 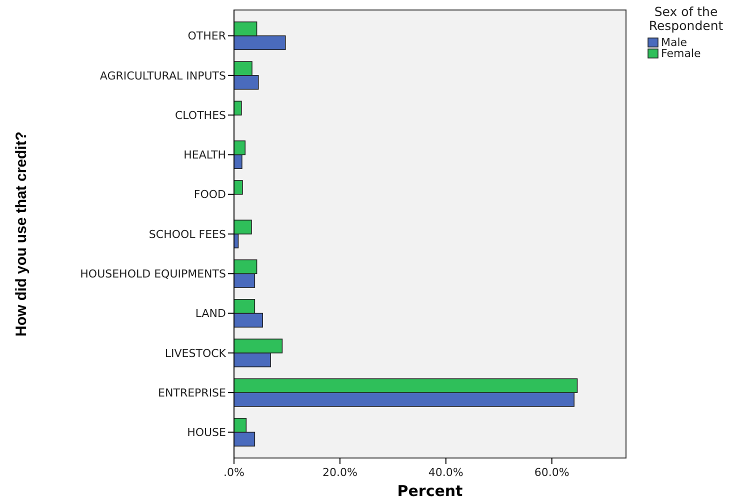 I want to click on x-tick-label: 20.0%, so click(x=340, y=472).